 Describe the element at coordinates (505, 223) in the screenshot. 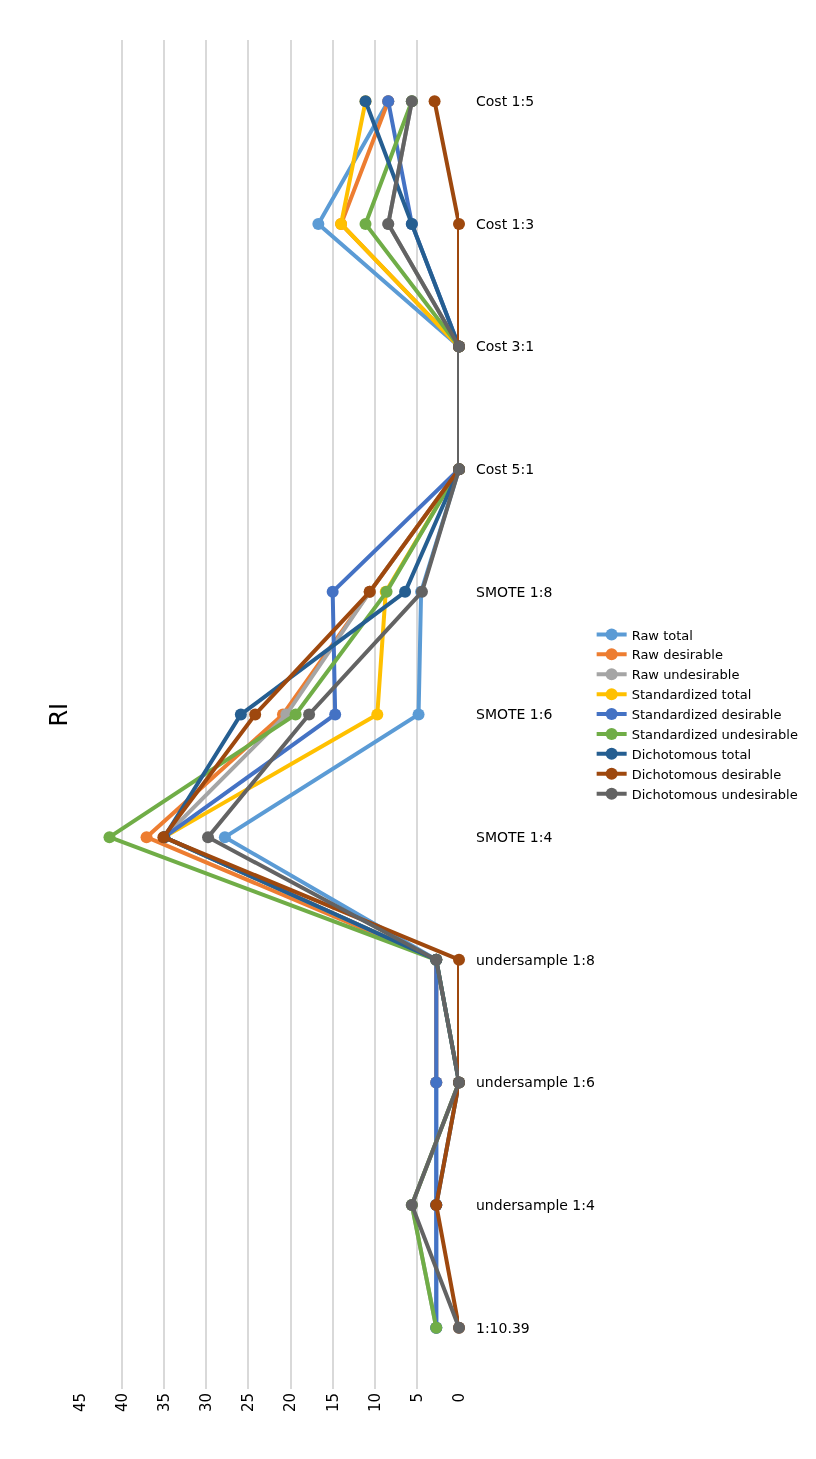

I see `y-tick-label: Cost 1:3` at that location.